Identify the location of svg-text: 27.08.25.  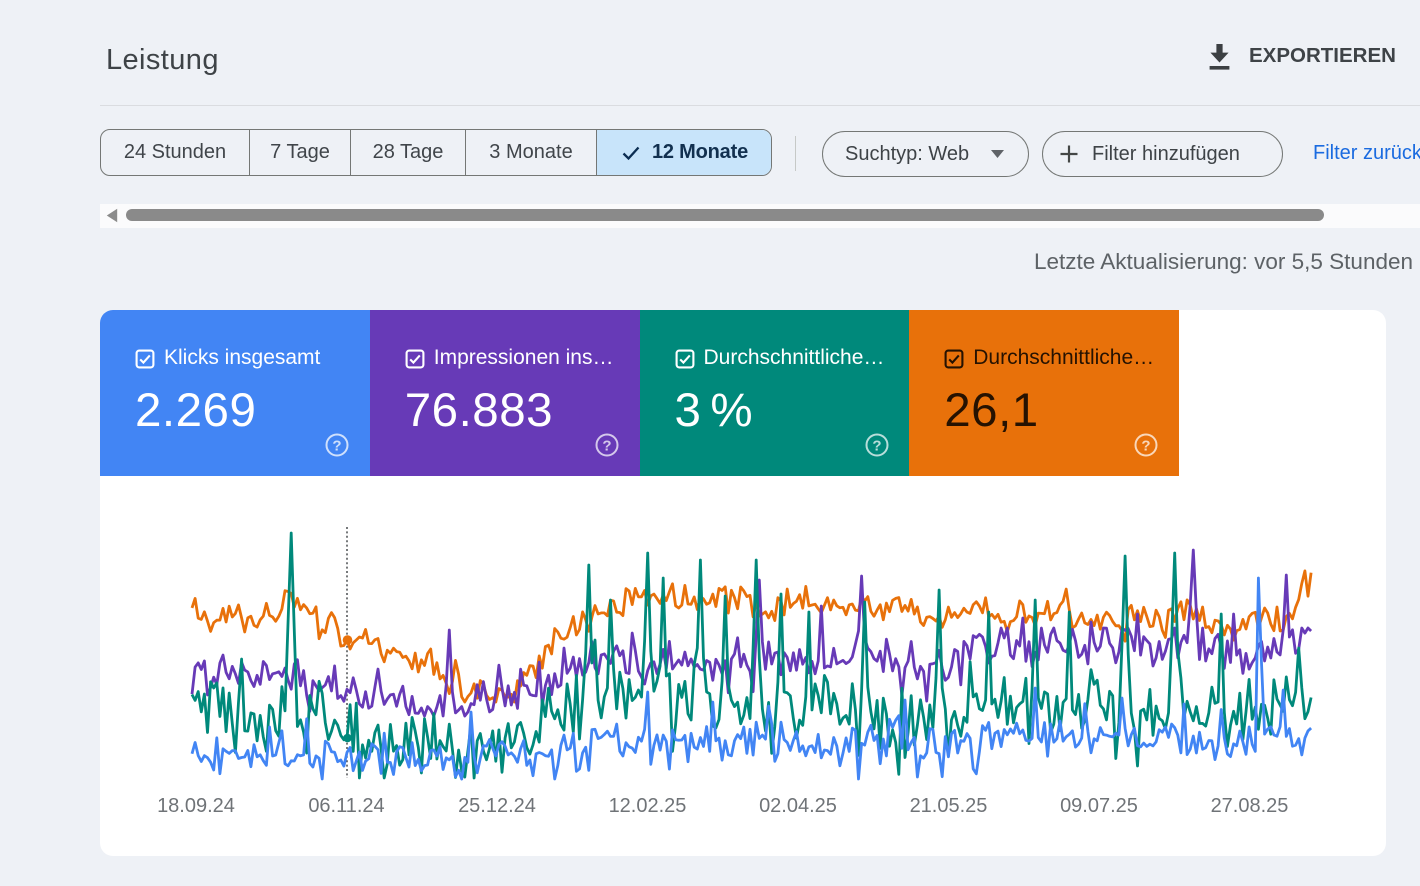
(1250, 806).